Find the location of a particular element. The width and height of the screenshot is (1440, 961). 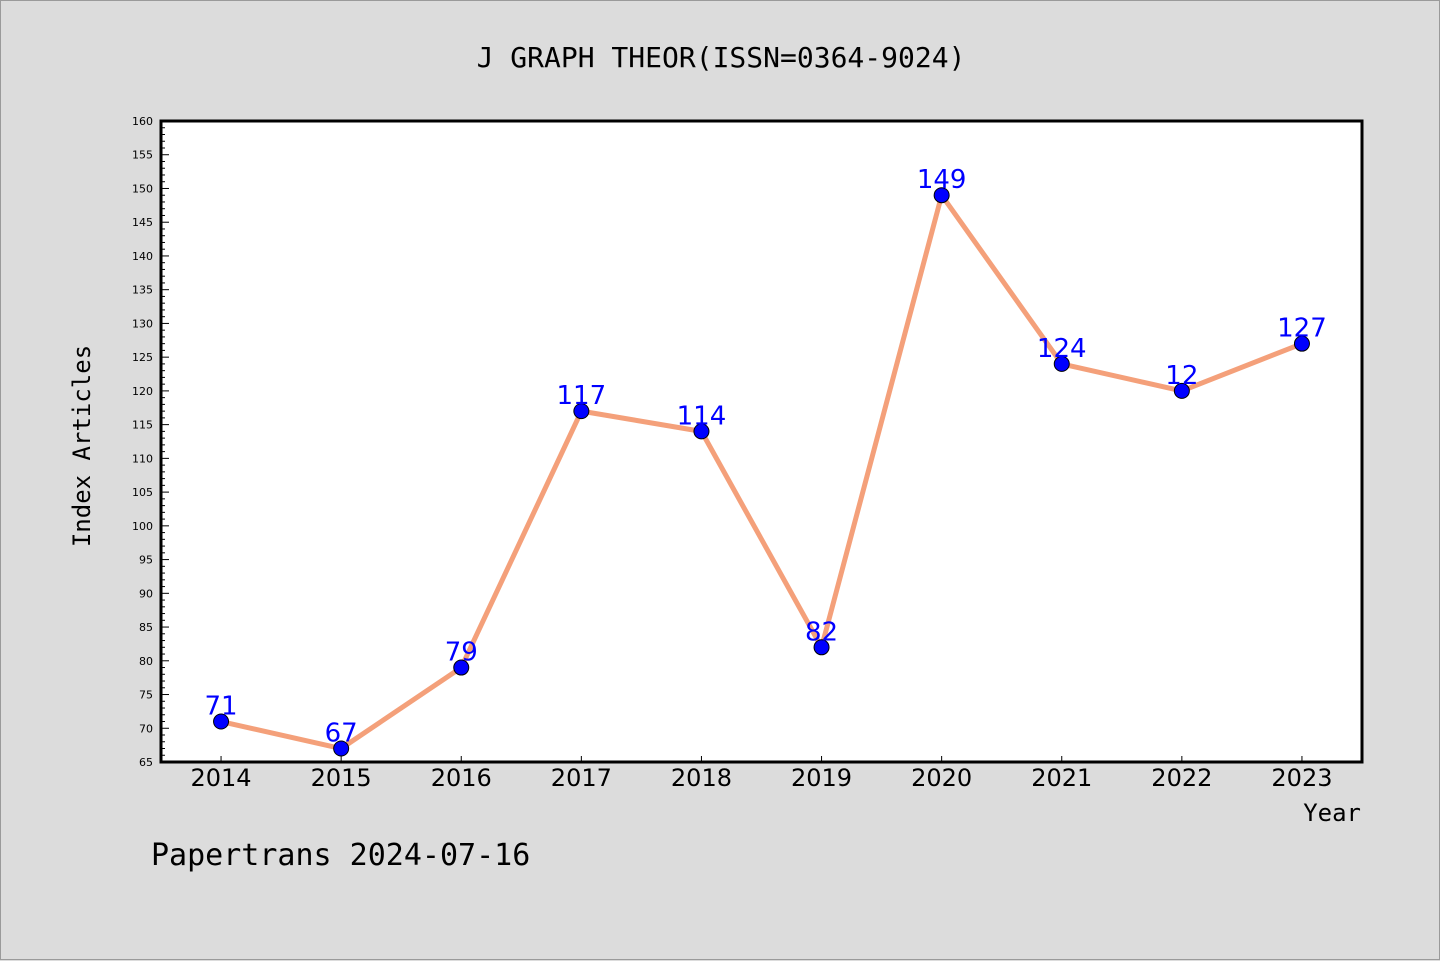

y-tick-label: 150 is located at coordinates (142, 188).